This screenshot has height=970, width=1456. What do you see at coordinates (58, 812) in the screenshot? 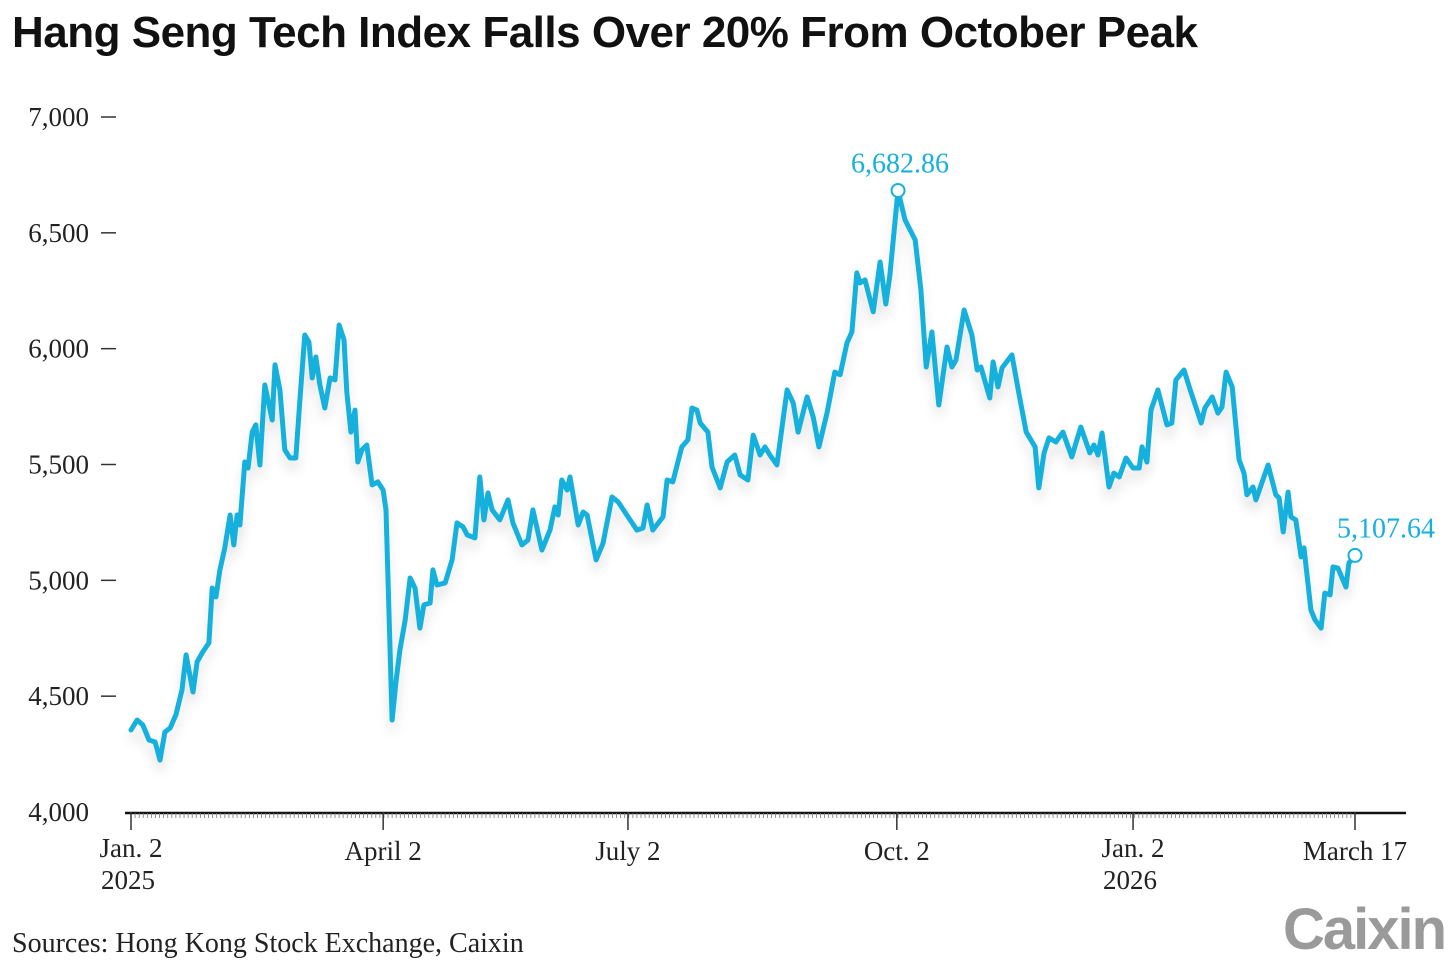
I see `y-tick-label: 4,000` at bounding box center [58, 812].